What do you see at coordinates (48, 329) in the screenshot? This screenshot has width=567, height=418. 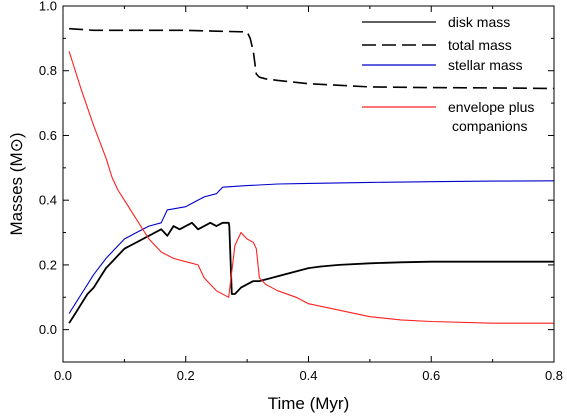 I see `y-tick-label: 0.0` at bounding box center [48, 329].